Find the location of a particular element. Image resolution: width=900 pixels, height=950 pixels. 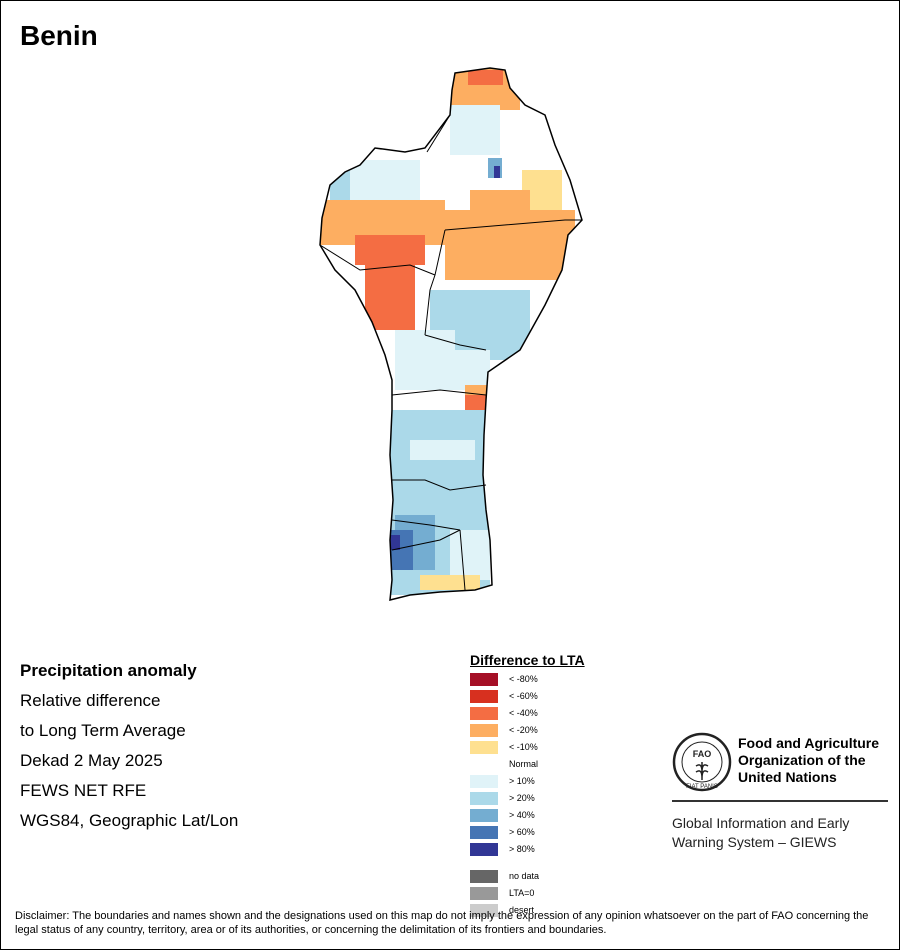

fao-emblem-motto: FIAT PANIS is located at coordinates (702, 787).